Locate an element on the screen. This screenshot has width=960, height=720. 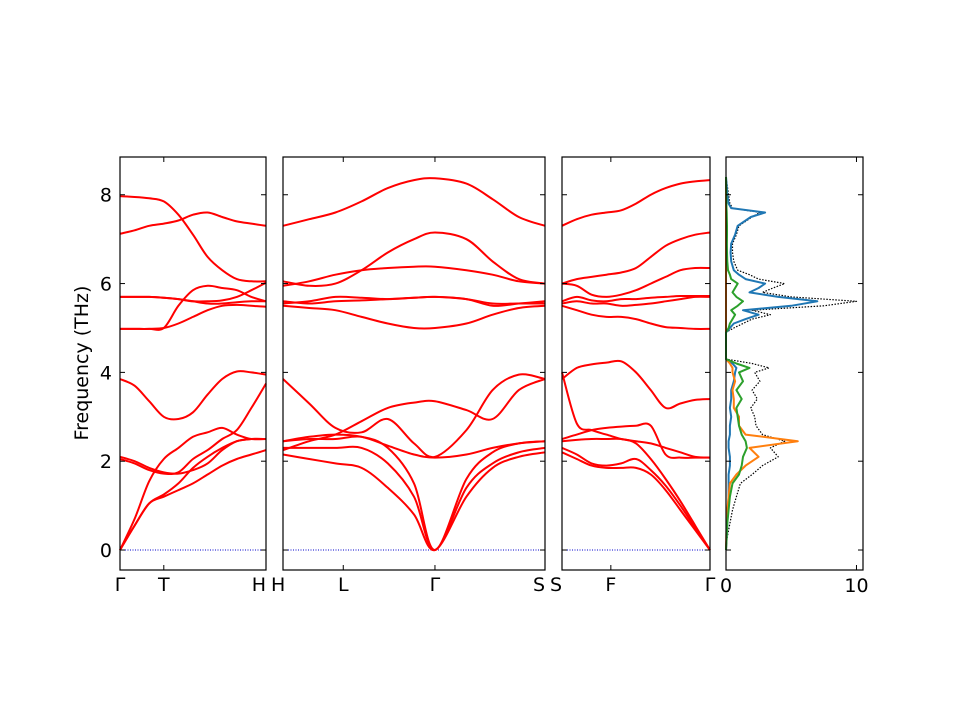
dos-panel: 0 10 is located at coordinates (794, 376).